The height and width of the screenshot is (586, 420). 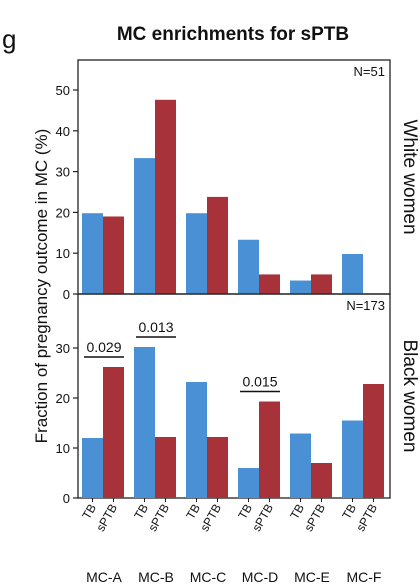 I want to click on x-group-label: MC-B, so click(x=156, y=577).